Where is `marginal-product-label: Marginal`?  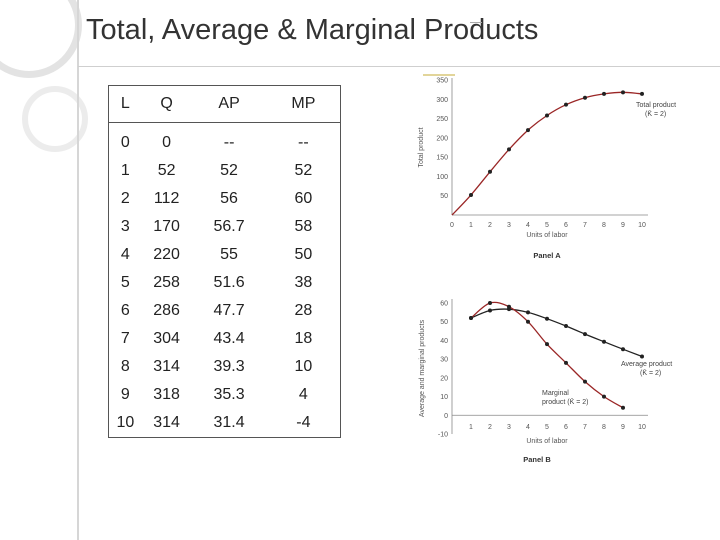 marginal-product-label: Marginal is located at coordinates (555, 393).